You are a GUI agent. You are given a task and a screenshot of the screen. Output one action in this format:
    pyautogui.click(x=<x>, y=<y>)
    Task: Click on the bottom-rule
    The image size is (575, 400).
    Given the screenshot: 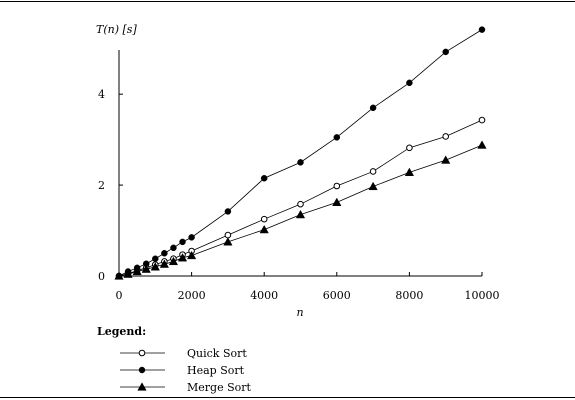 What is the action you would take?
    pyautogui.click(x=287, y=397)
    